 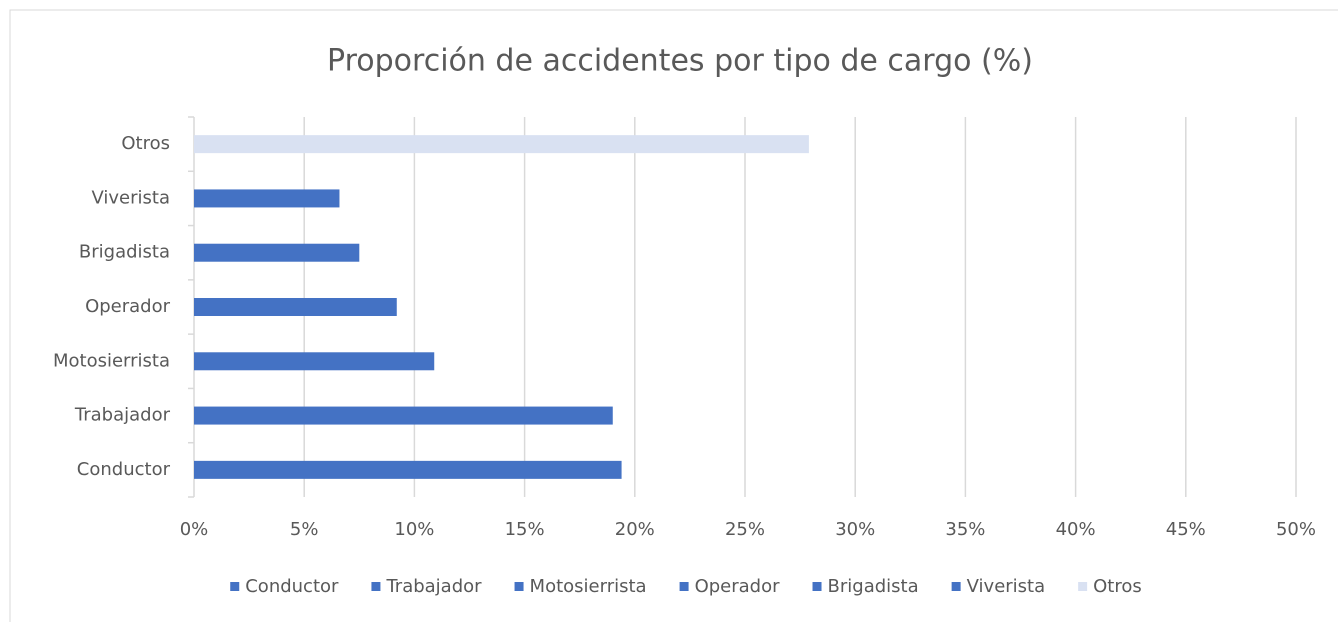 I want to click on x-tick-label: 40%, so click(x=1076, y=529).